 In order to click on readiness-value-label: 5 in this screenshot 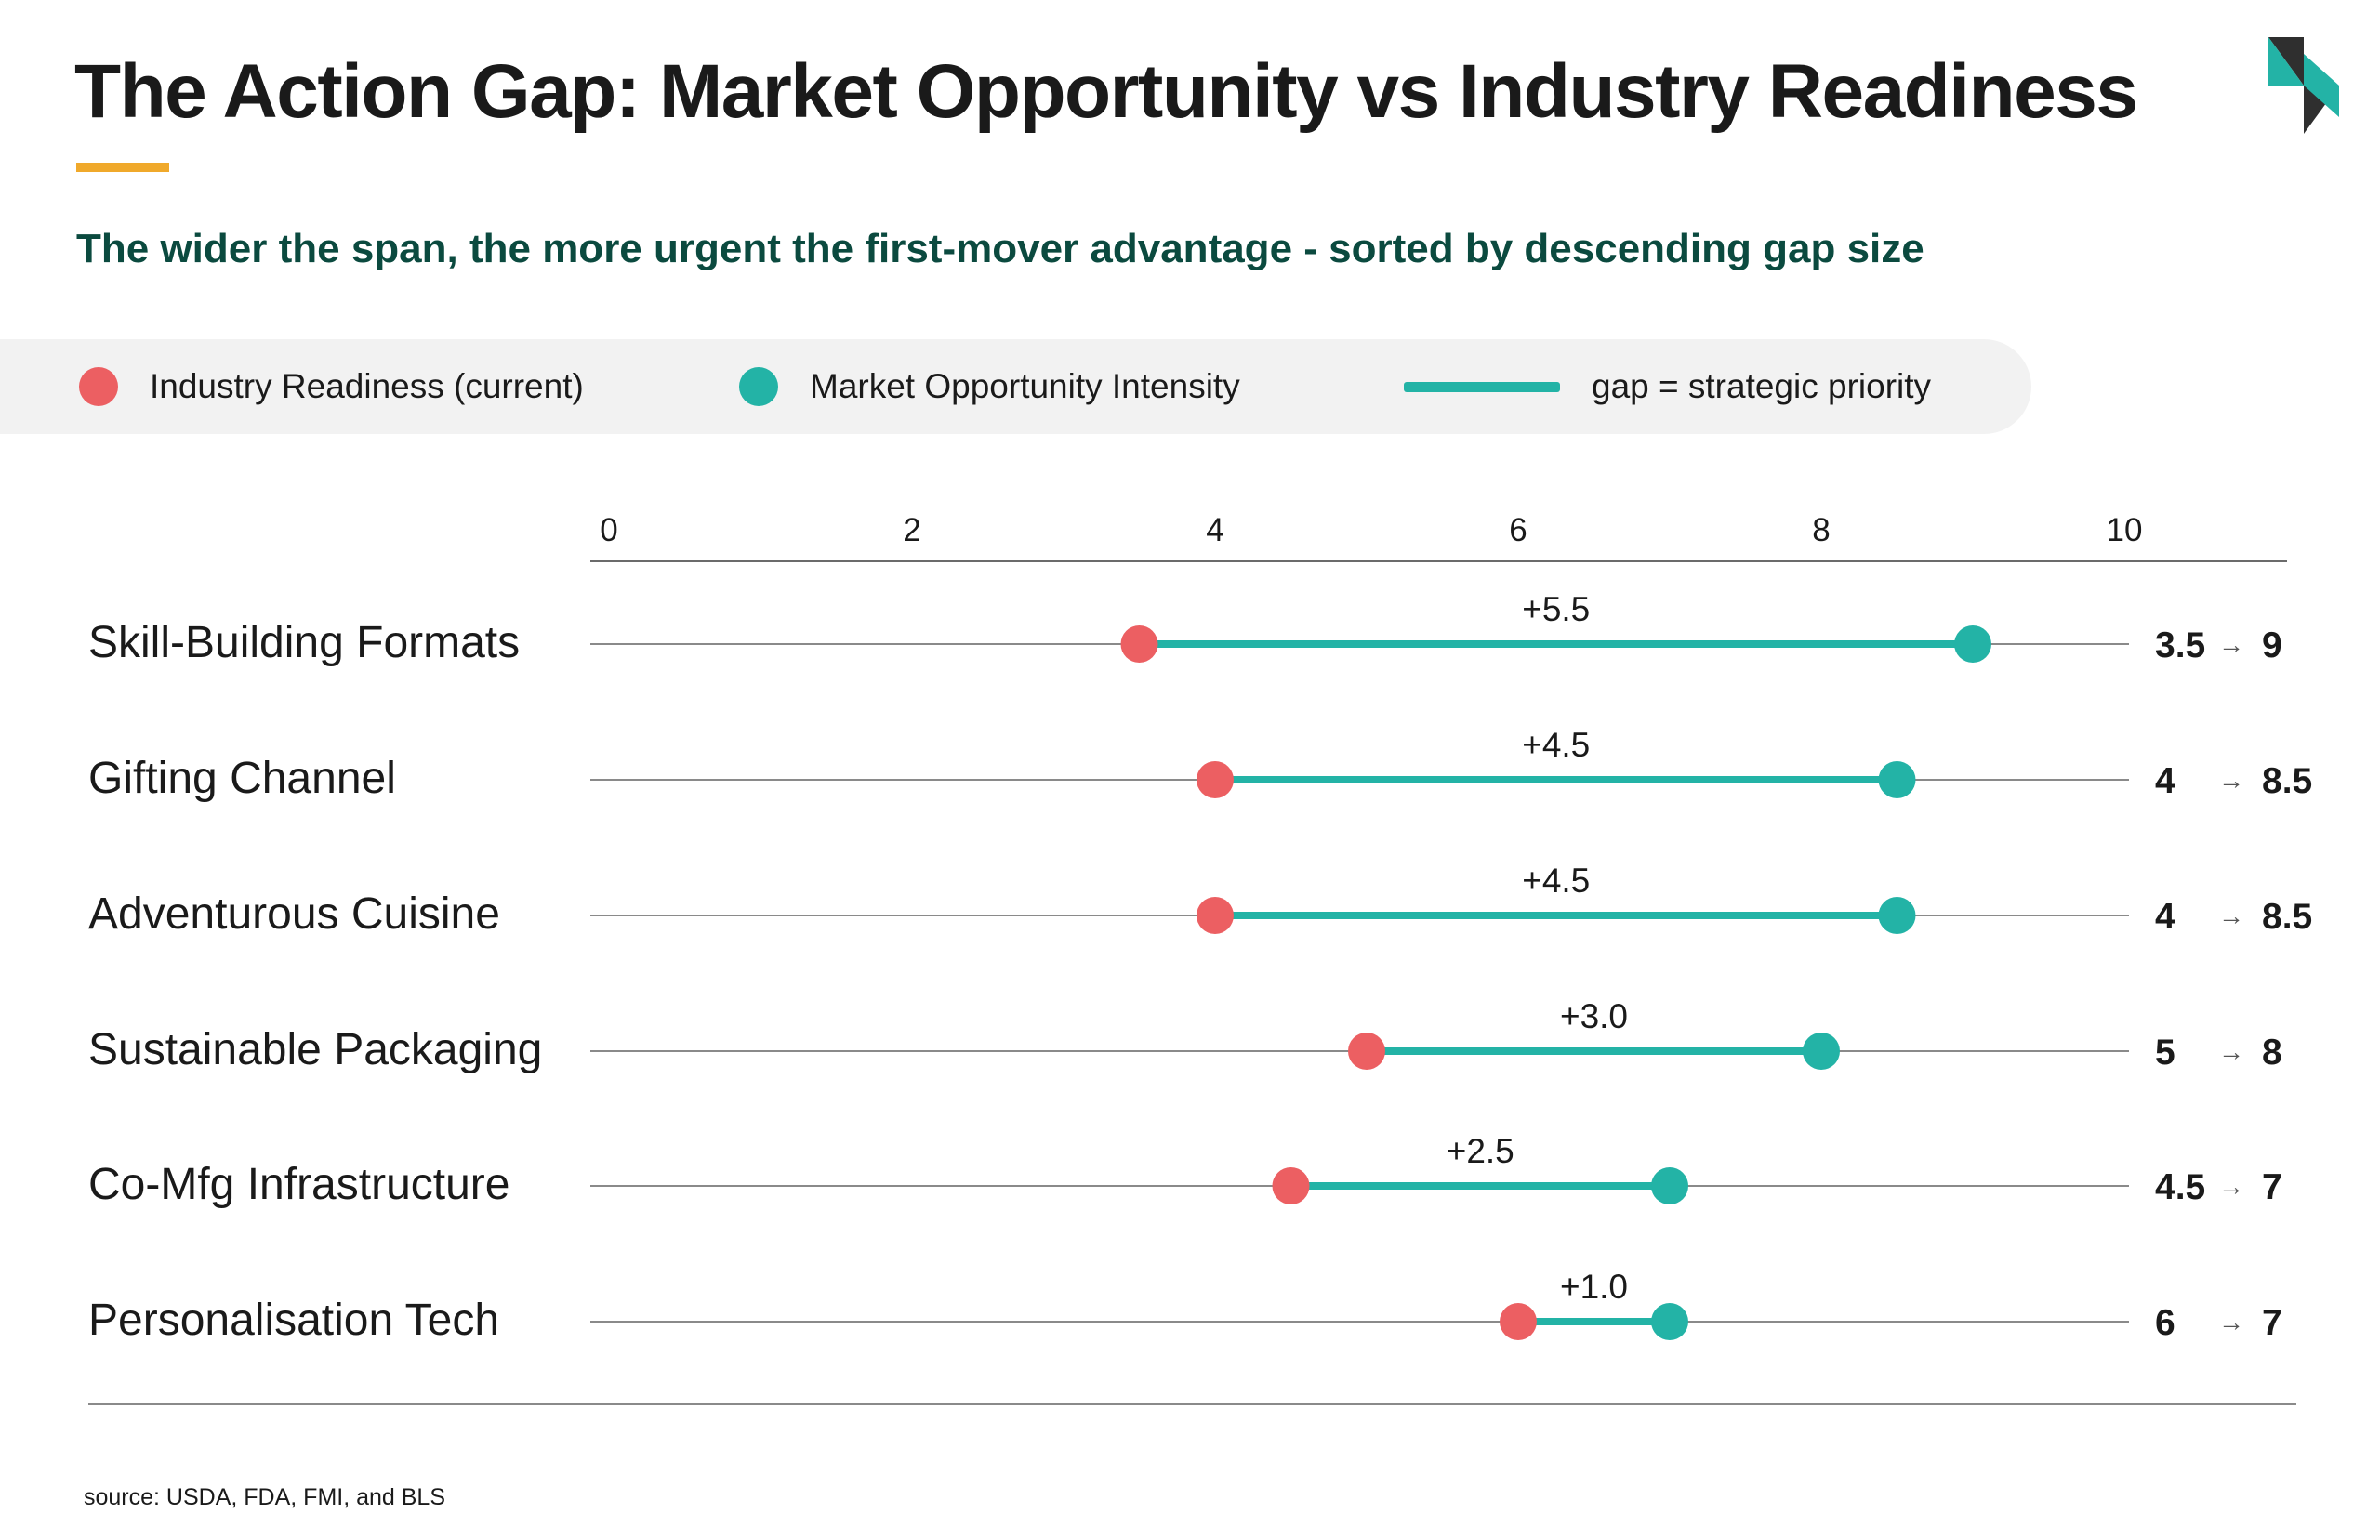, I will do `click(2165, 1053)`.